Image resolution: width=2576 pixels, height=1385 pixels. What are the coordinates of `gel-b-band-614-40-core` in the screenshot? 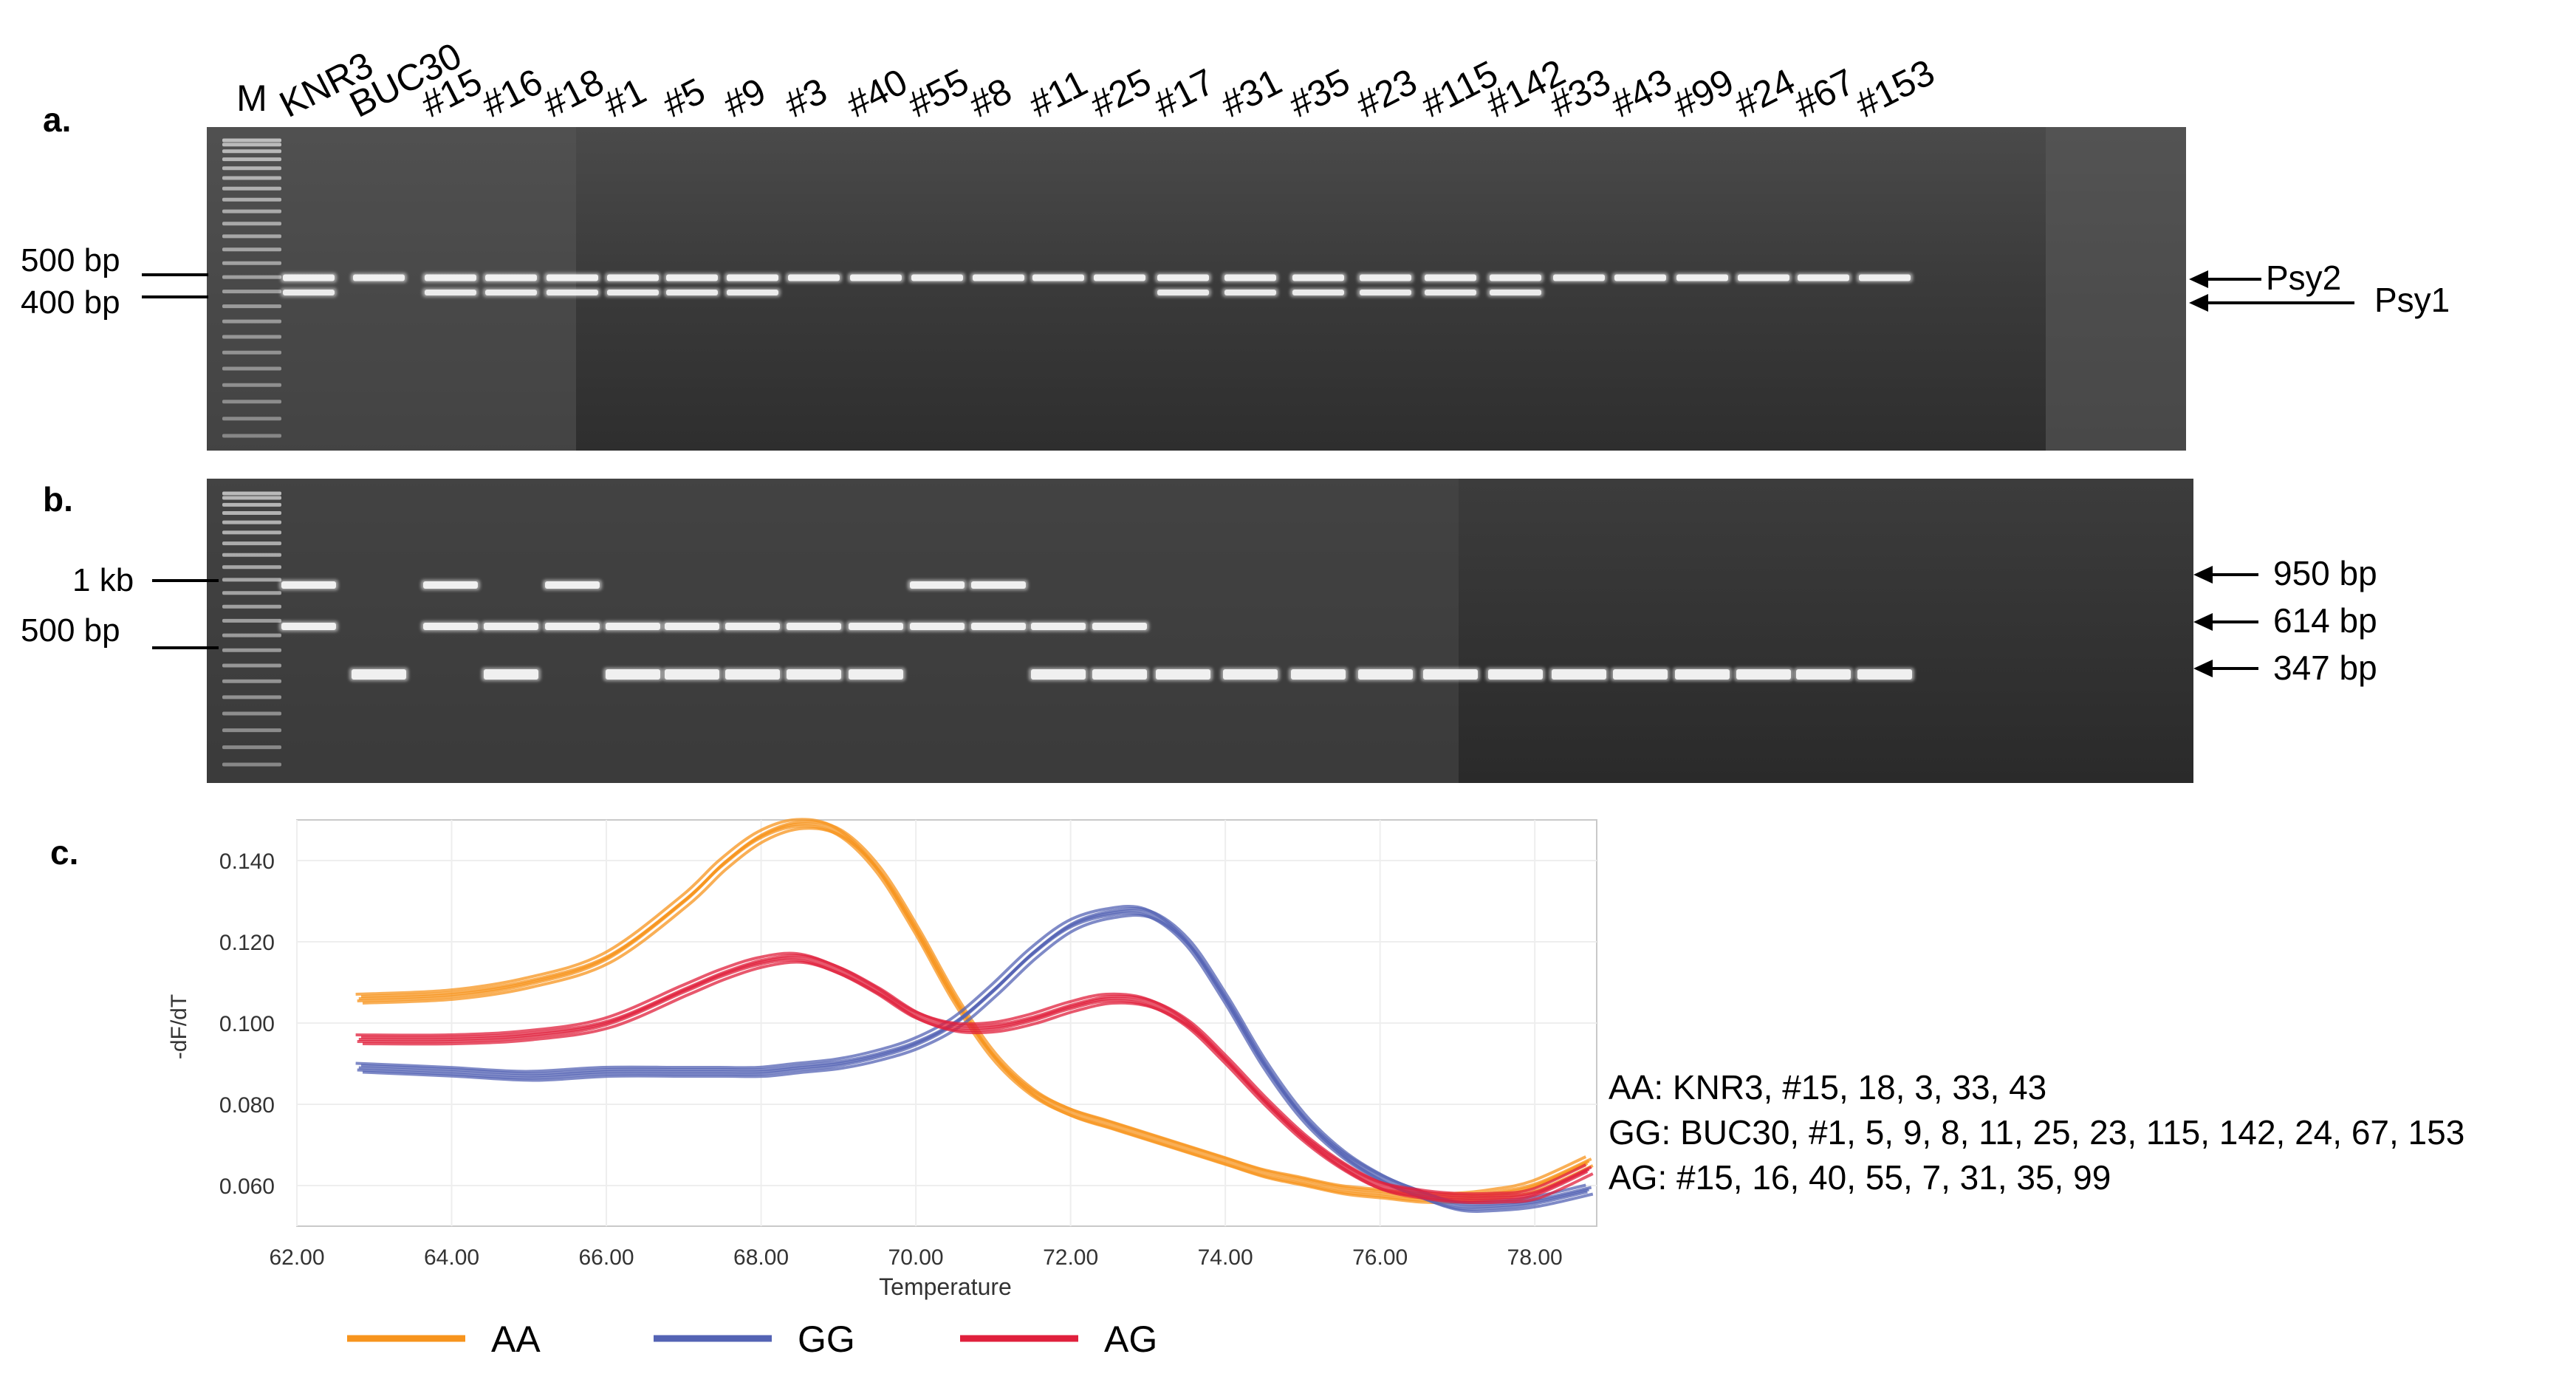 It's located at (876, 626).